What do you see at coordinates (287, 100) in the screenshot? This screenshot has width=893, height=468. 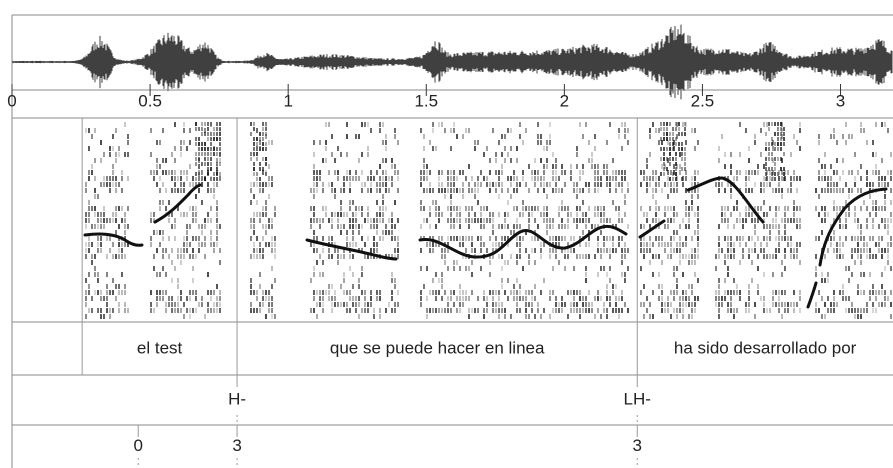 I see `x-tick-label: 1` at bounding box center [287, 100].